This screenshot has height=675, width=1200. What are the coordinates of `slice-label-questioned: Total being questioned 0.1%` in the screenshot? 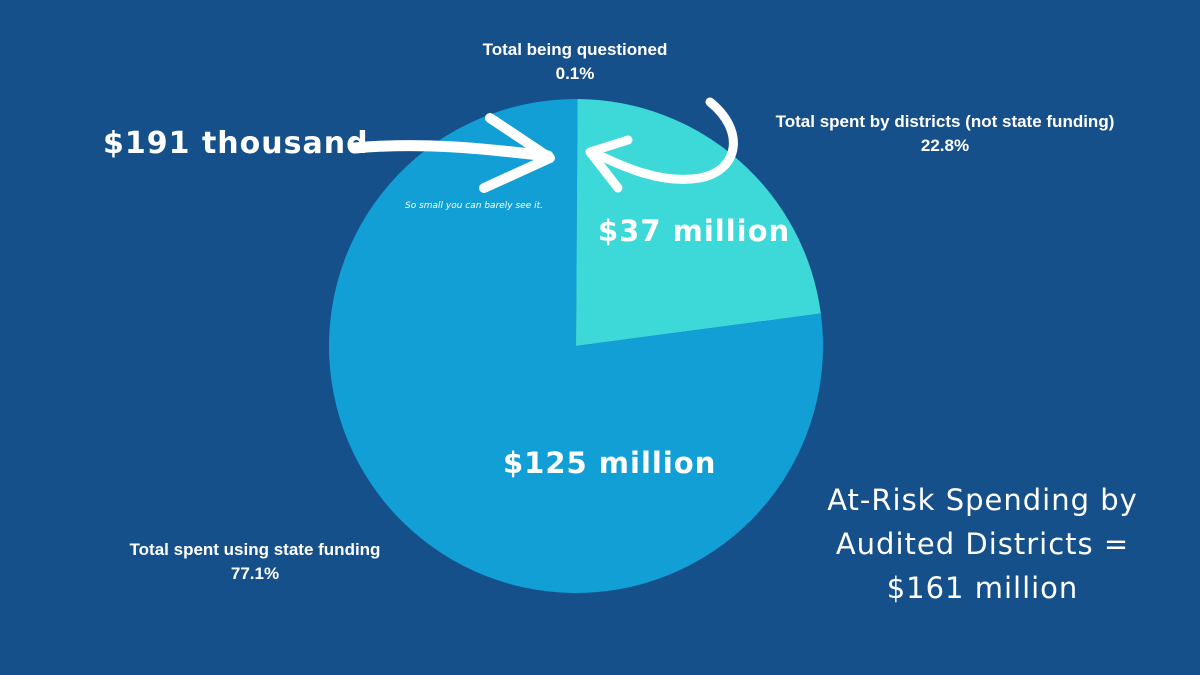 It's located at (575, 62).